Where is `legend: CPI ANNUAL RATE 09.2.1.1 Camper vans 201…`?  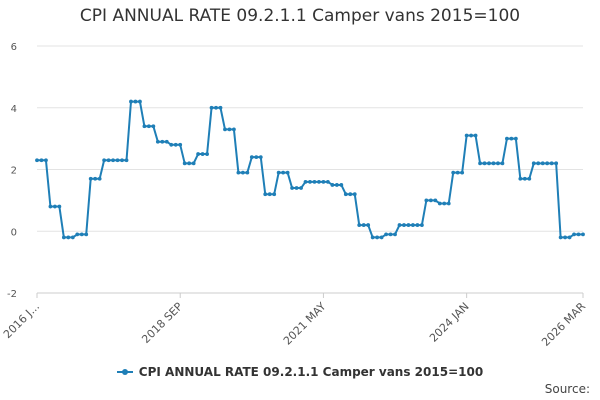
legend: CPI ANNUAL RATE 09.2.1.1 Camper vans 201… is located at coordinates (300, 372).